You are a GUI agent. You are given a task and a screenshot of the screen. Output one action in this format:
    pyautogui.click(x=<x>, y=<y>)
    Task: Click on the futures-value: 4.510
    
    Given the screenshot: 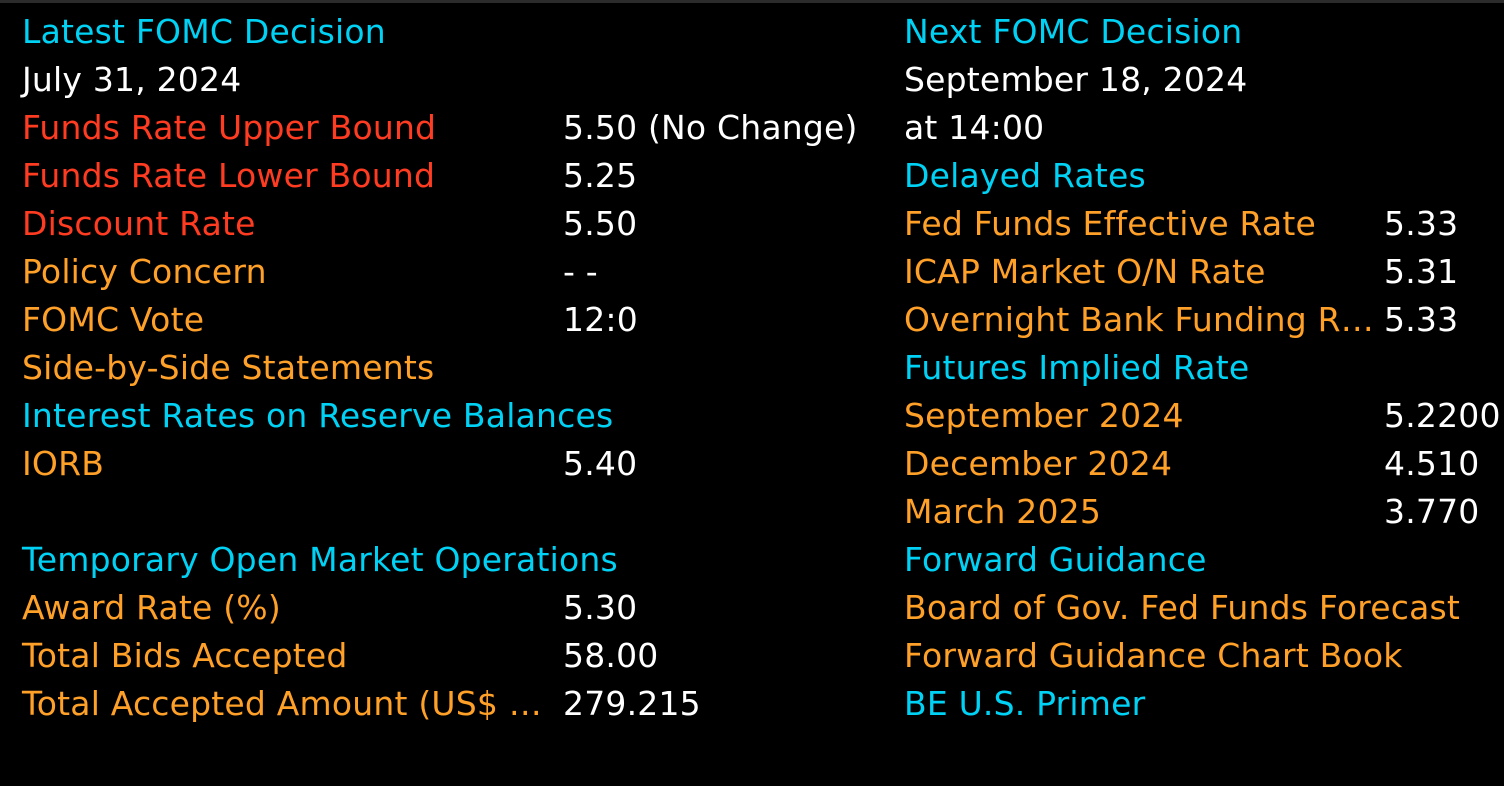 What is the action you would take?
    pyautogui.click(x=1432, y=463)
    